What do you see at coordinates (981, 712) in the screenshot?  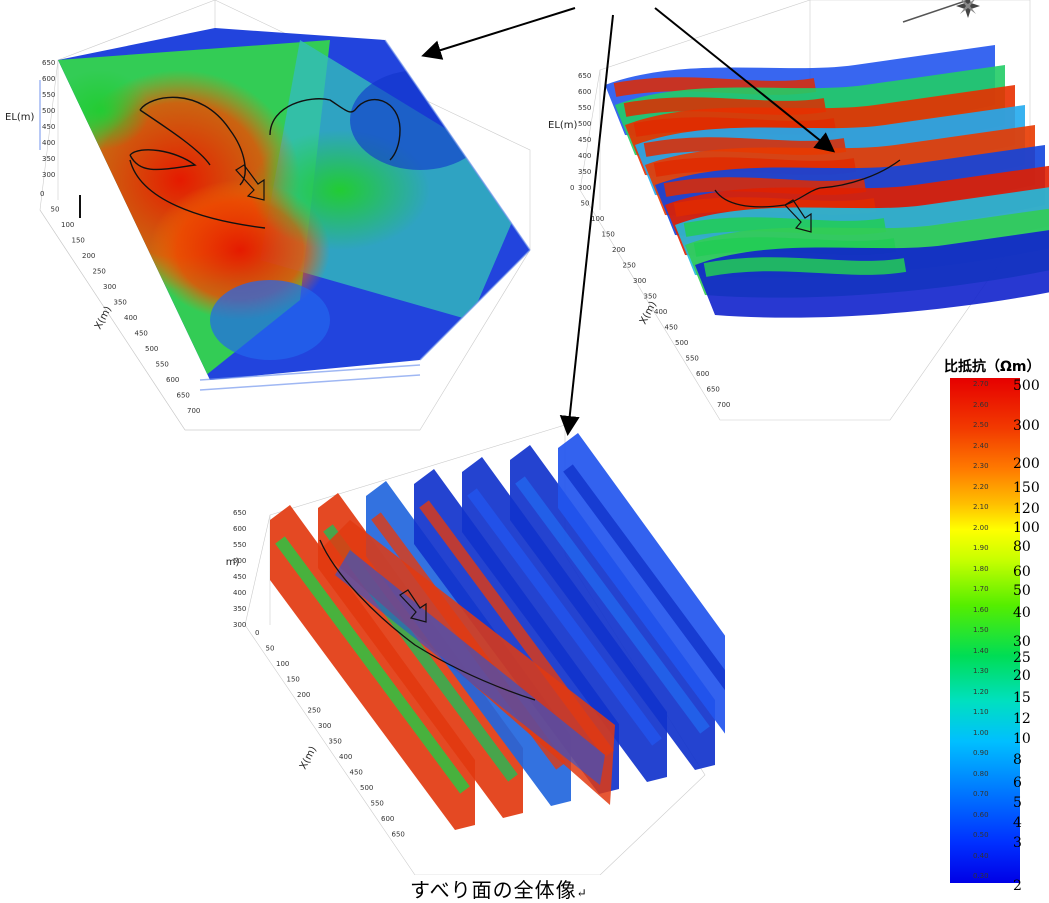 I see `colorbar-log-label: 1.10` at bounding box center [981, 712].